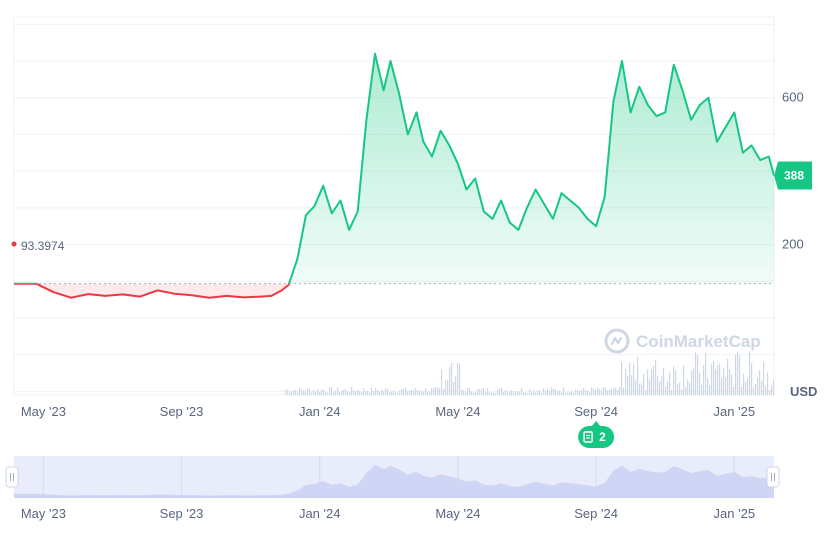 The height and width of the screenshot is (533, 829). Describe the element at coordinates (803, 391) in the screenshot. I see `currency-unit: USD` at that location.